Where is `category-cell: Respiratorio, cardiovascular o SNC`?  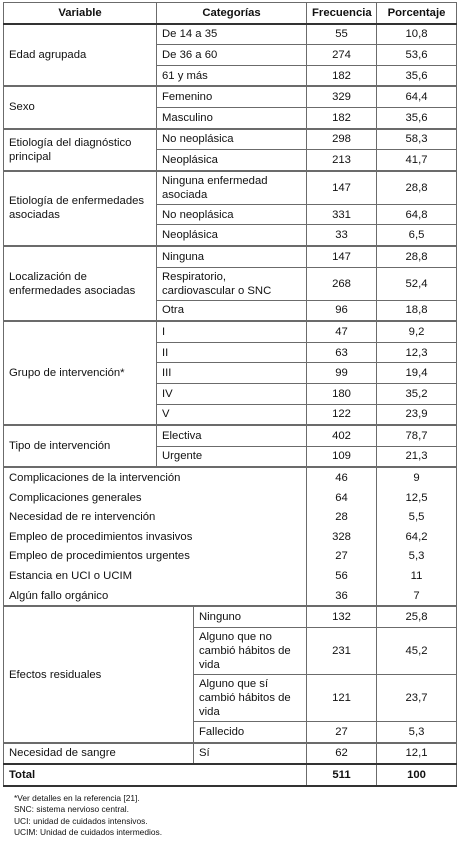
category-cell: Respiratorio, cardiovascular o SNC is located at coordinates (231, 283).